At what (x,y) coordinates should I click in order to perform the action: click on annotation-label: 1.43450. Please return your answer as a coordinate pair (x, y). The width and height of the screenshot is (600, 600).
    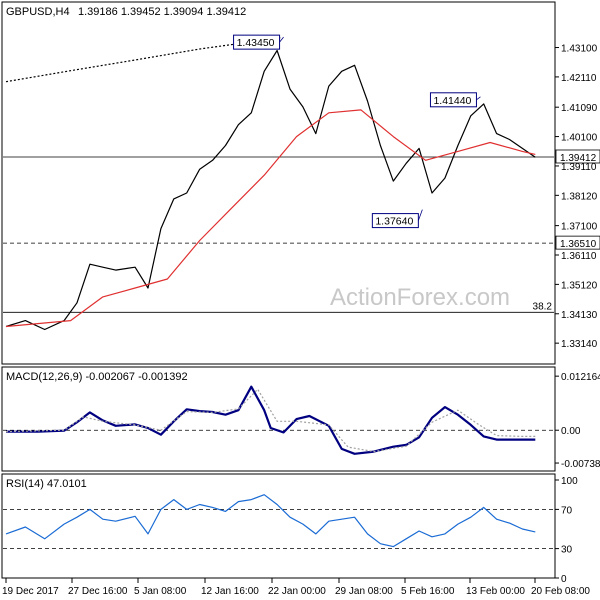
    Looking at the image, I should click on (256, 43).